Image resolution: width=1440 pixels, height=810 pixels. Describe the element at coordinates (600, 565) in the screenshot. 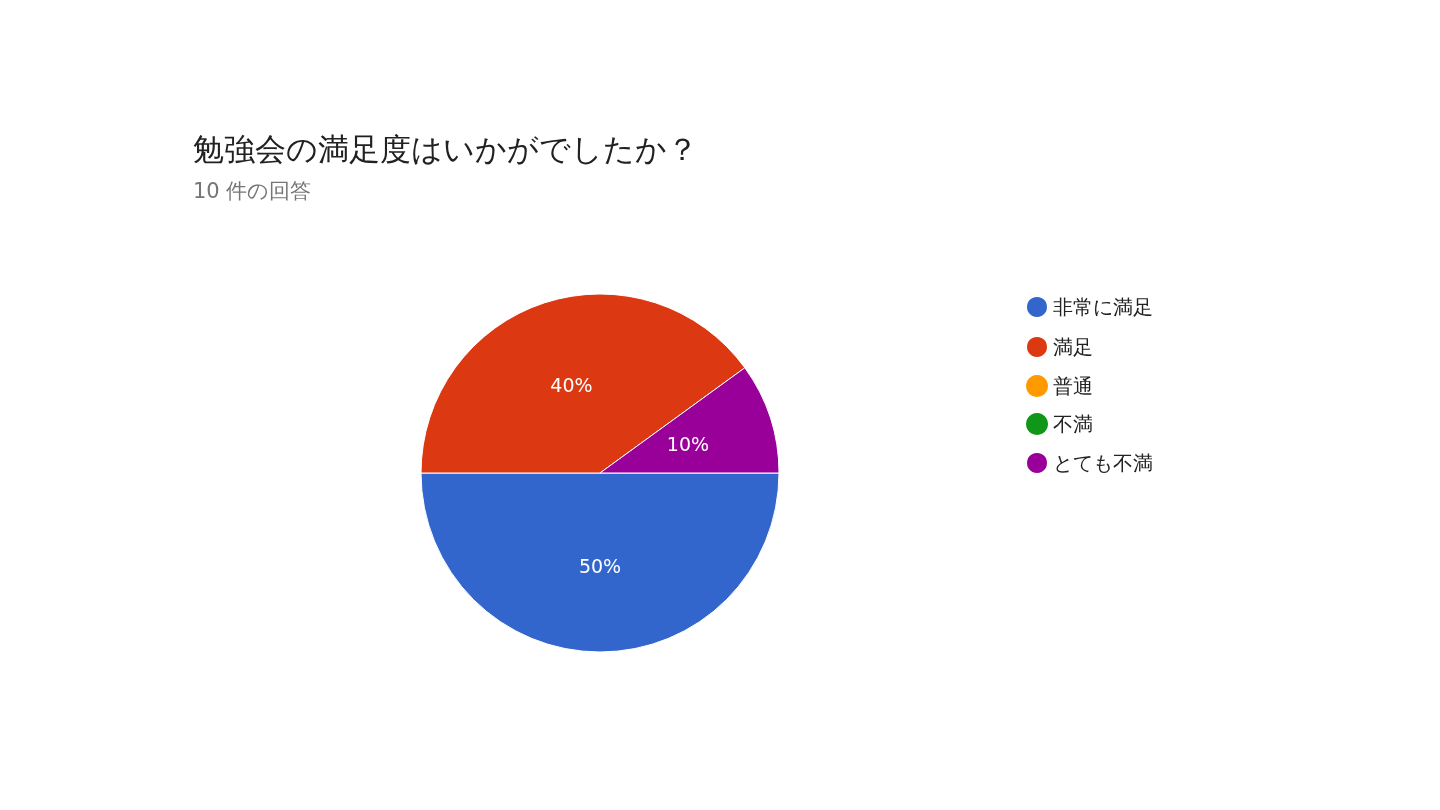

I see `data-label: 50%` at that location.